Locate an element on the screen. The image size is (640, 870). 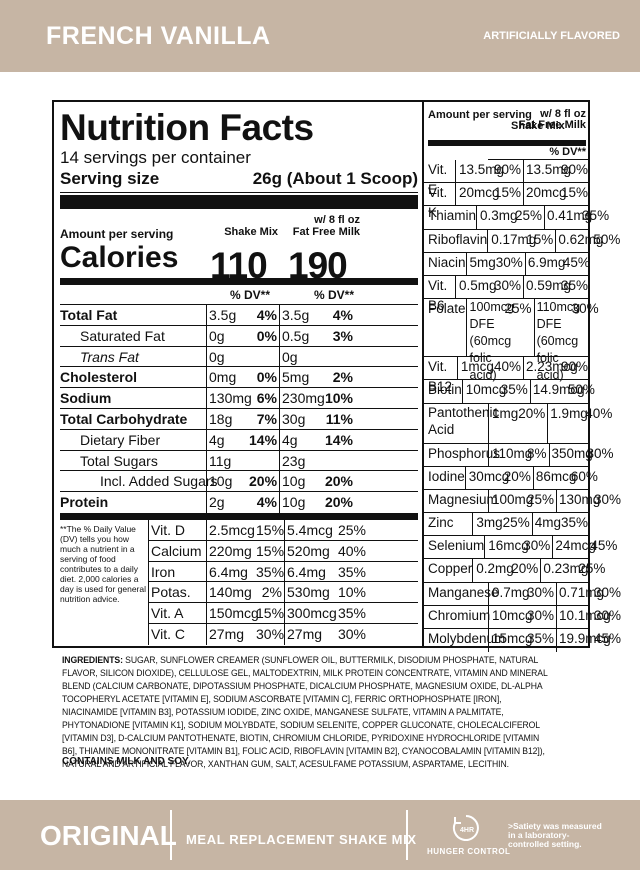
shake-amount: 6.4mg is located at coordinates (231, 571).